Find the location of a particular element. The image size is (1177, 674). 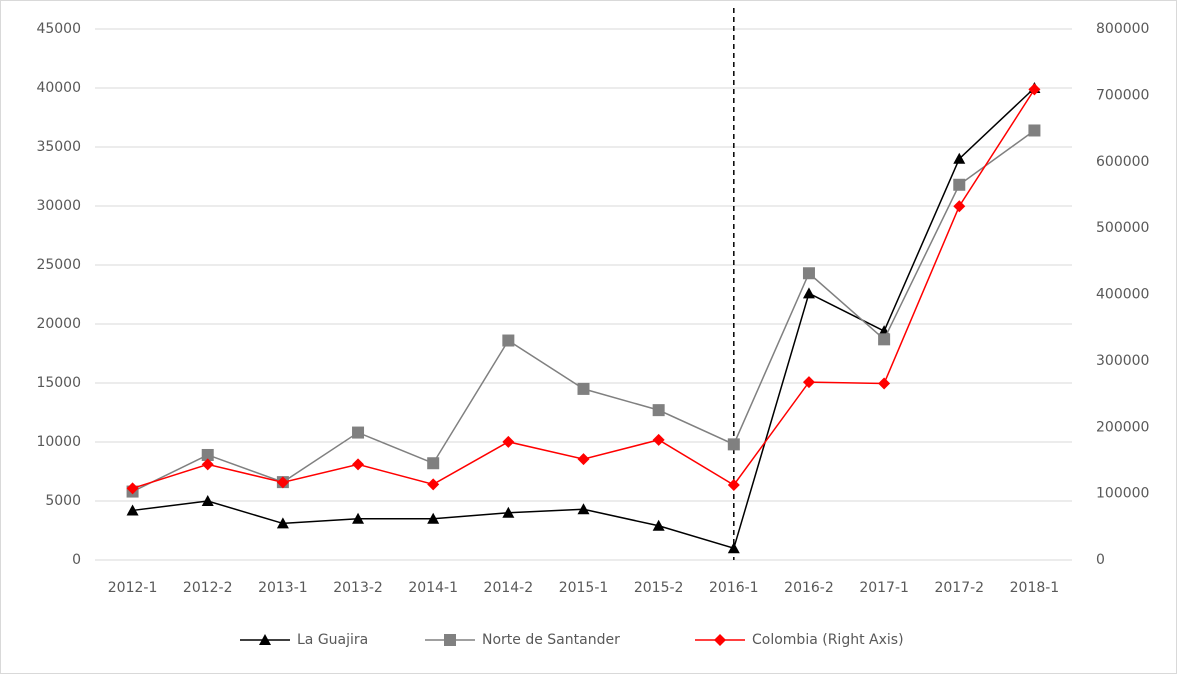

x-tick-label: 2017-2 is located at coordinates (959, 588).